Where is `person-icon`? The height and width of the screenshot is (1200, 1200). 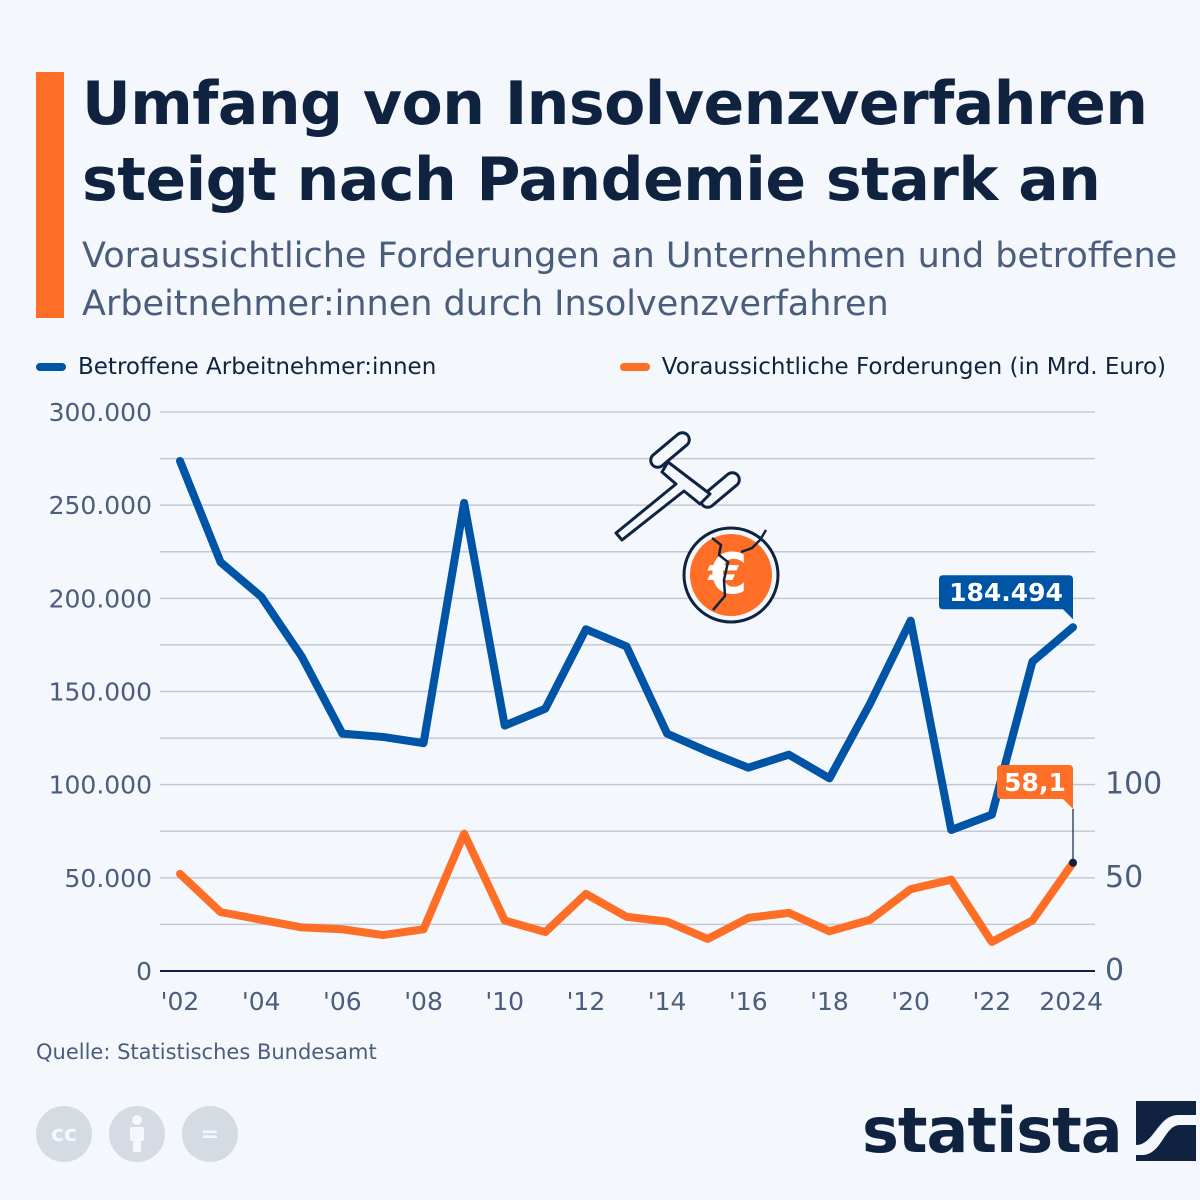
person-icon is located at coordinates (137, 1133).